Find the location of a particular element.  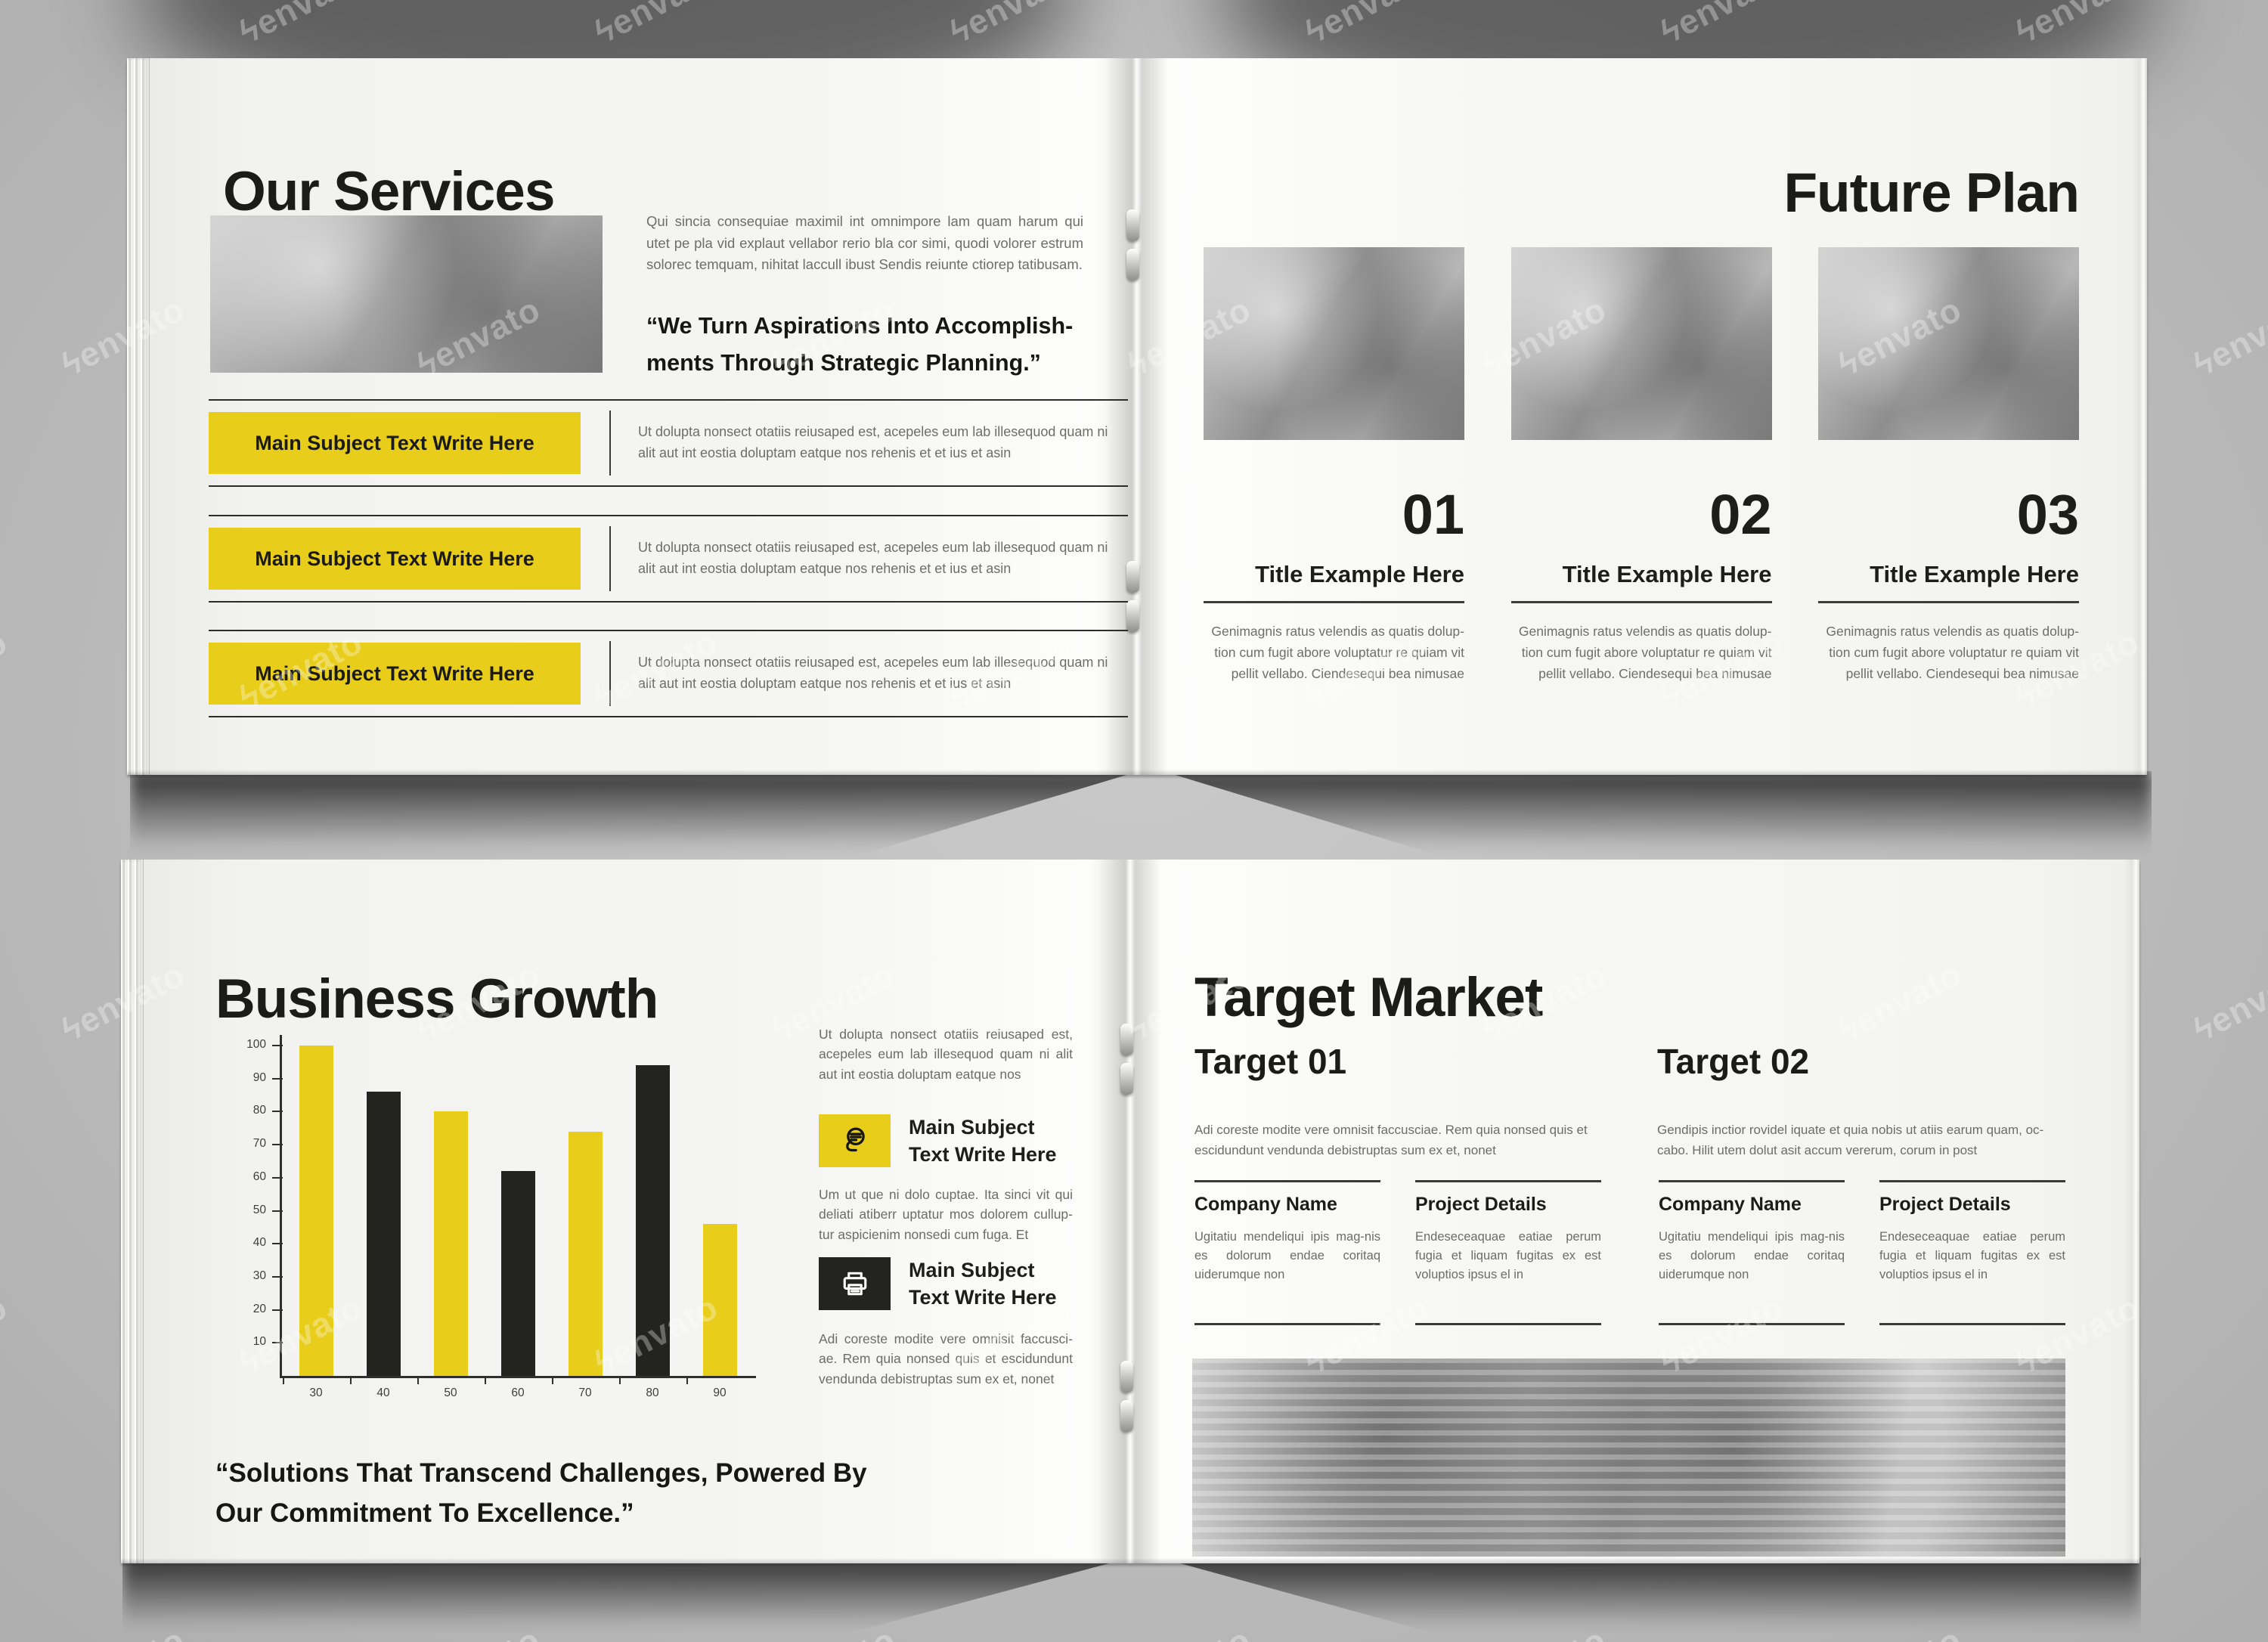

chart-y-tick-label: 70 is located at coordinates (259, 1144).